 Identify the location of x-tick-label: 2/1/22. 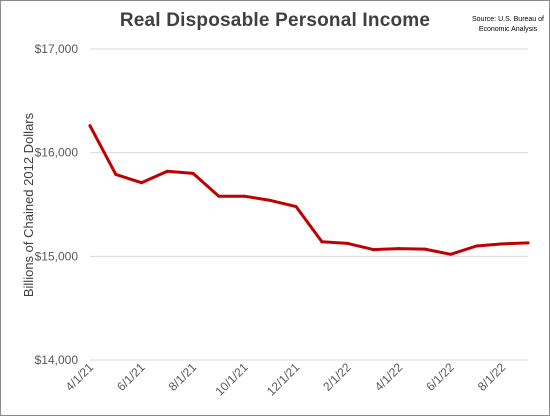
(337, 377).